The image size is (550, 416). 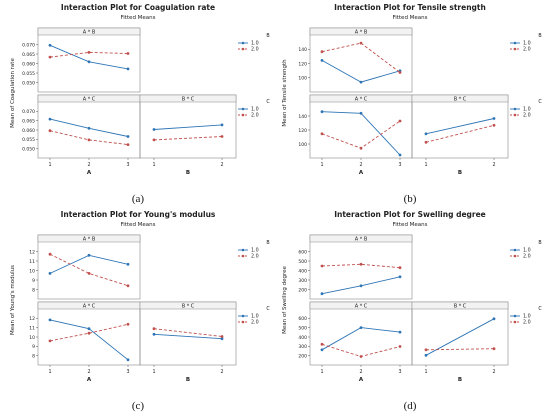 I want to click on caption-b: (b), so click(x=410, y=199).